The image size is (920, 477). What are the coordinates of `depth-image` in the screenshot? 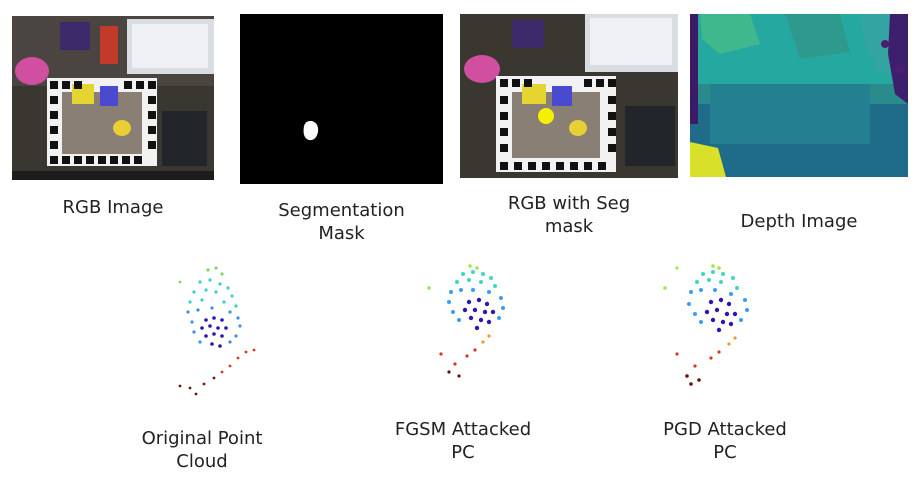 It's located at (799, 95).